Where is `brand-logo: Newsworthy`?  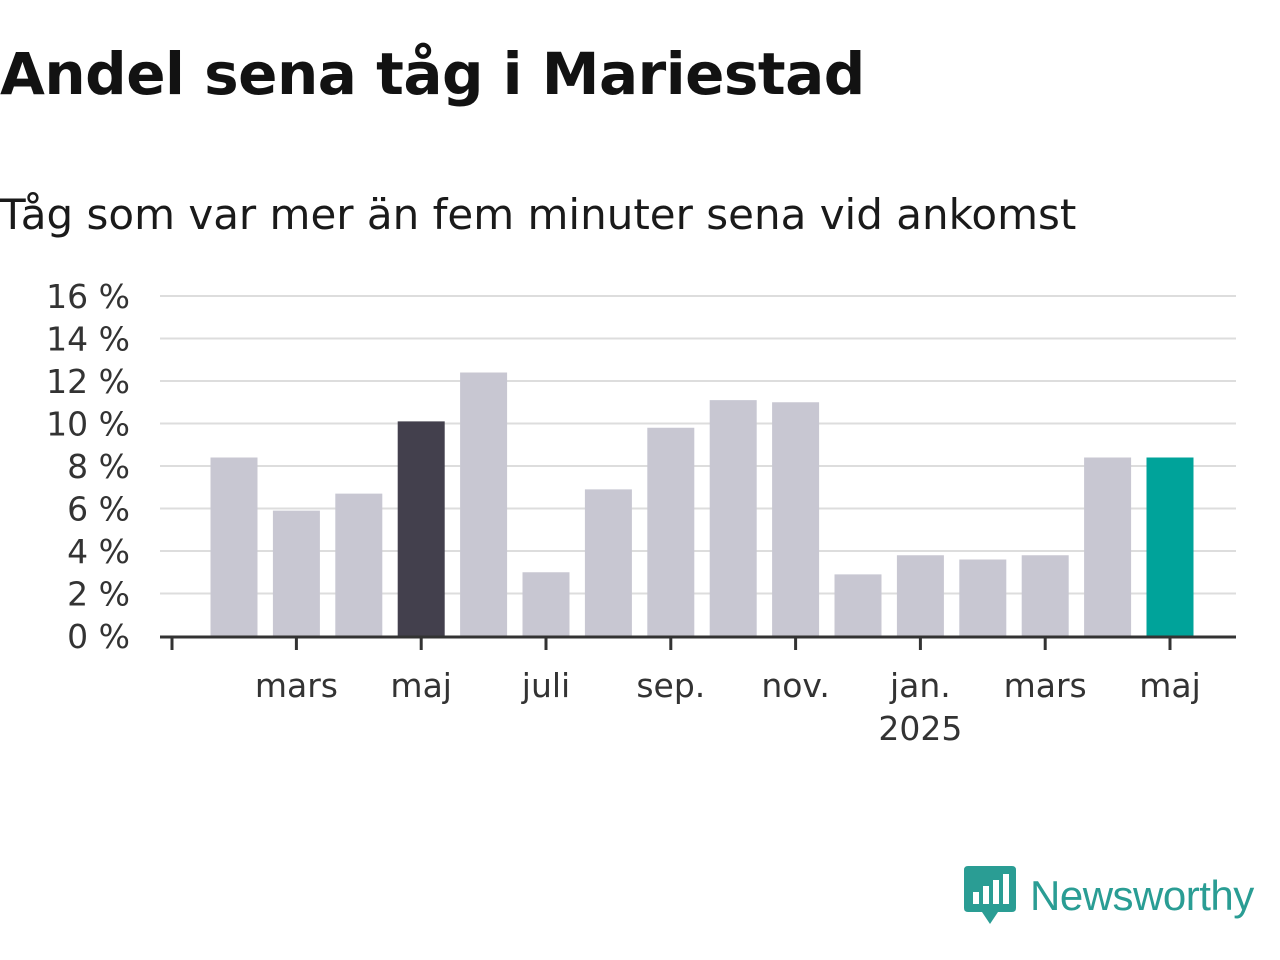 brand-logo: Newsworthy is located at coordinates (1109, 896).